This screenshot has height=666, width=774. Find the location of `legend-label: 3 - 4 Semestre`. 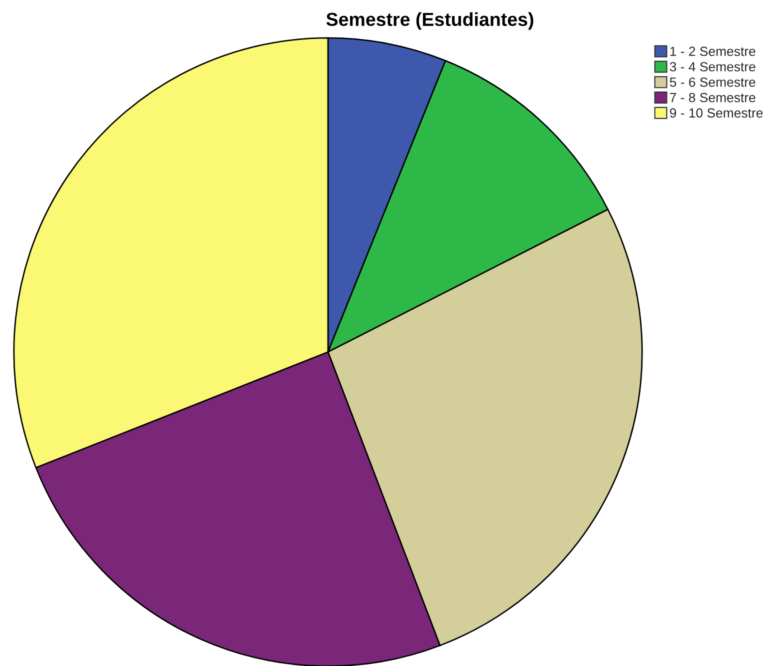

legend-label: 3 - 4 Semestre is located at coordinates (713, 67).